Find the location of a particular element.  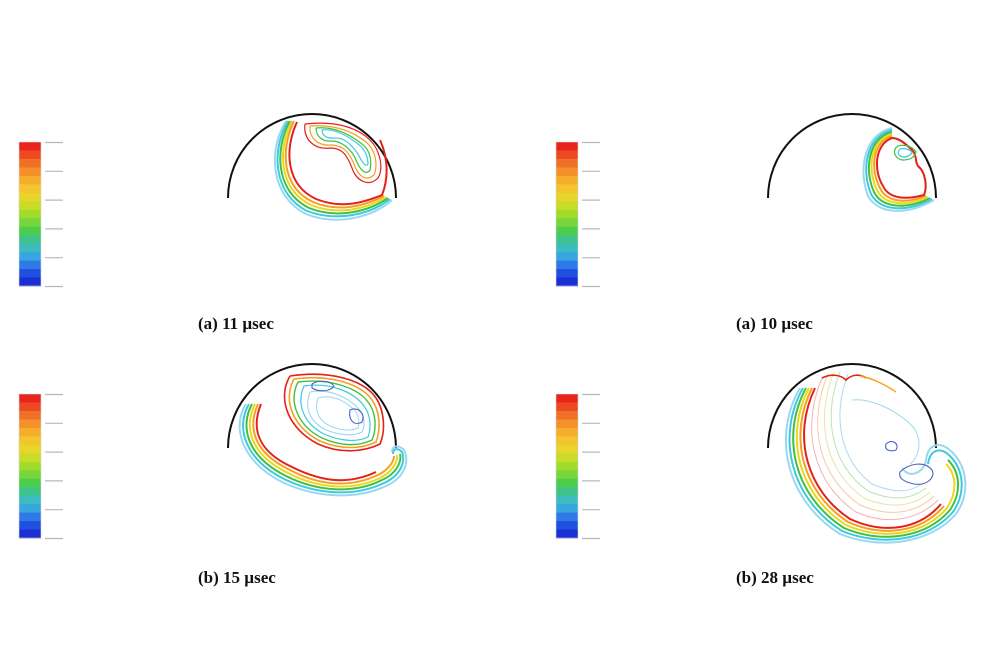

legend-outline is located at coordinates (567, 466).